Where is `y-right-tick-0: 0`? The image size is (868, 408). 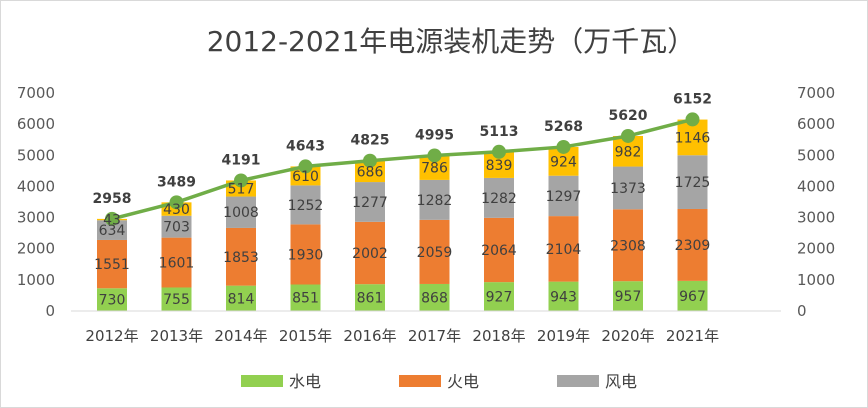 y-right-tick-0: 0 is located at coordinates (802, 311).